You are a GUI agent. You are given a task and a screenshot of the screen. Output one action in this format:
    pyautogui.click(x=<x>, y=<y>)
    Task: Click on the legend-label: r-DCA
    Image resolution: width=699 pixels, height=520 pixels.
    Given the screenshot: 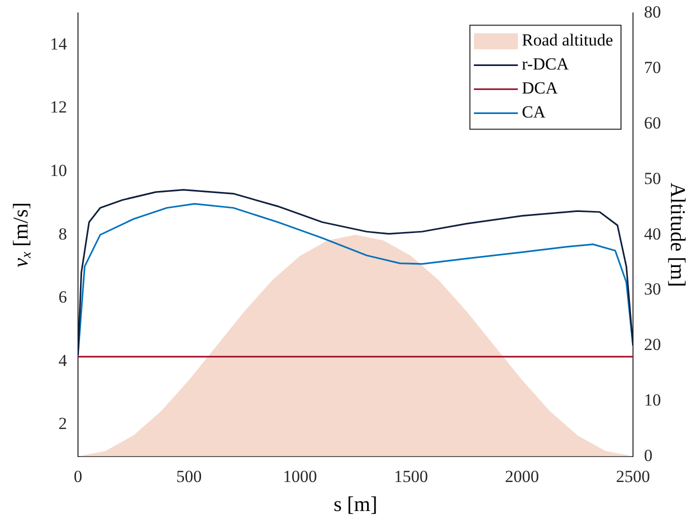 What is the action you would take?
    pyautogui.click(x=546, y=64)
    